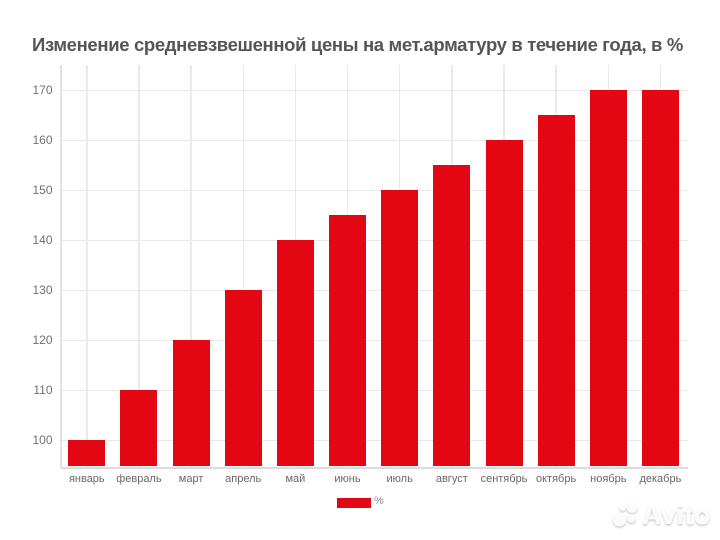  Describe the element at coordinates (676, 515) in the screenshot. I see `svg-text: Avito` at that location.